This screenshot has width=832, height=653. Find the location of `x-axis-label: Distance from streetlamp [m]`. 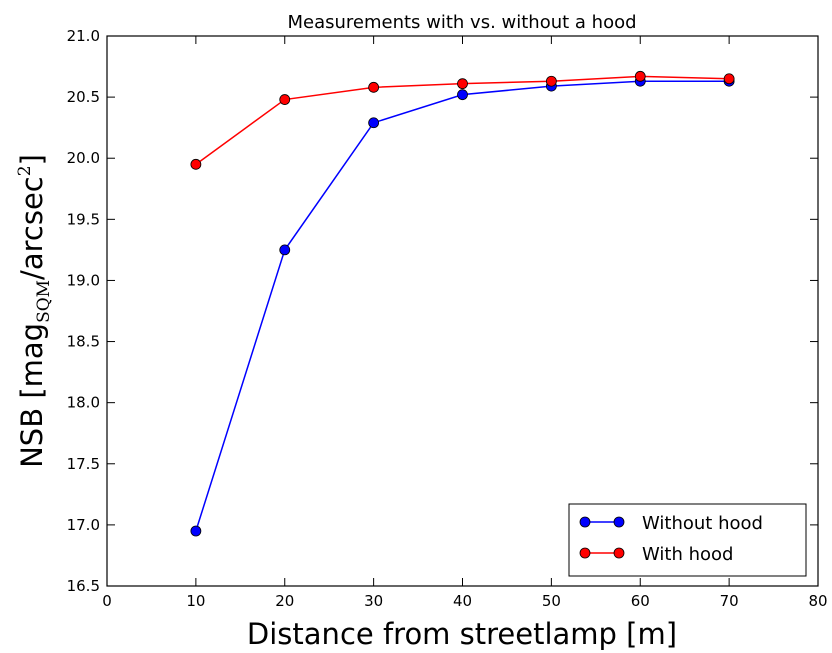

x-axis-label: Distance from streetlamp [m] is located at coordinates (462, 634).